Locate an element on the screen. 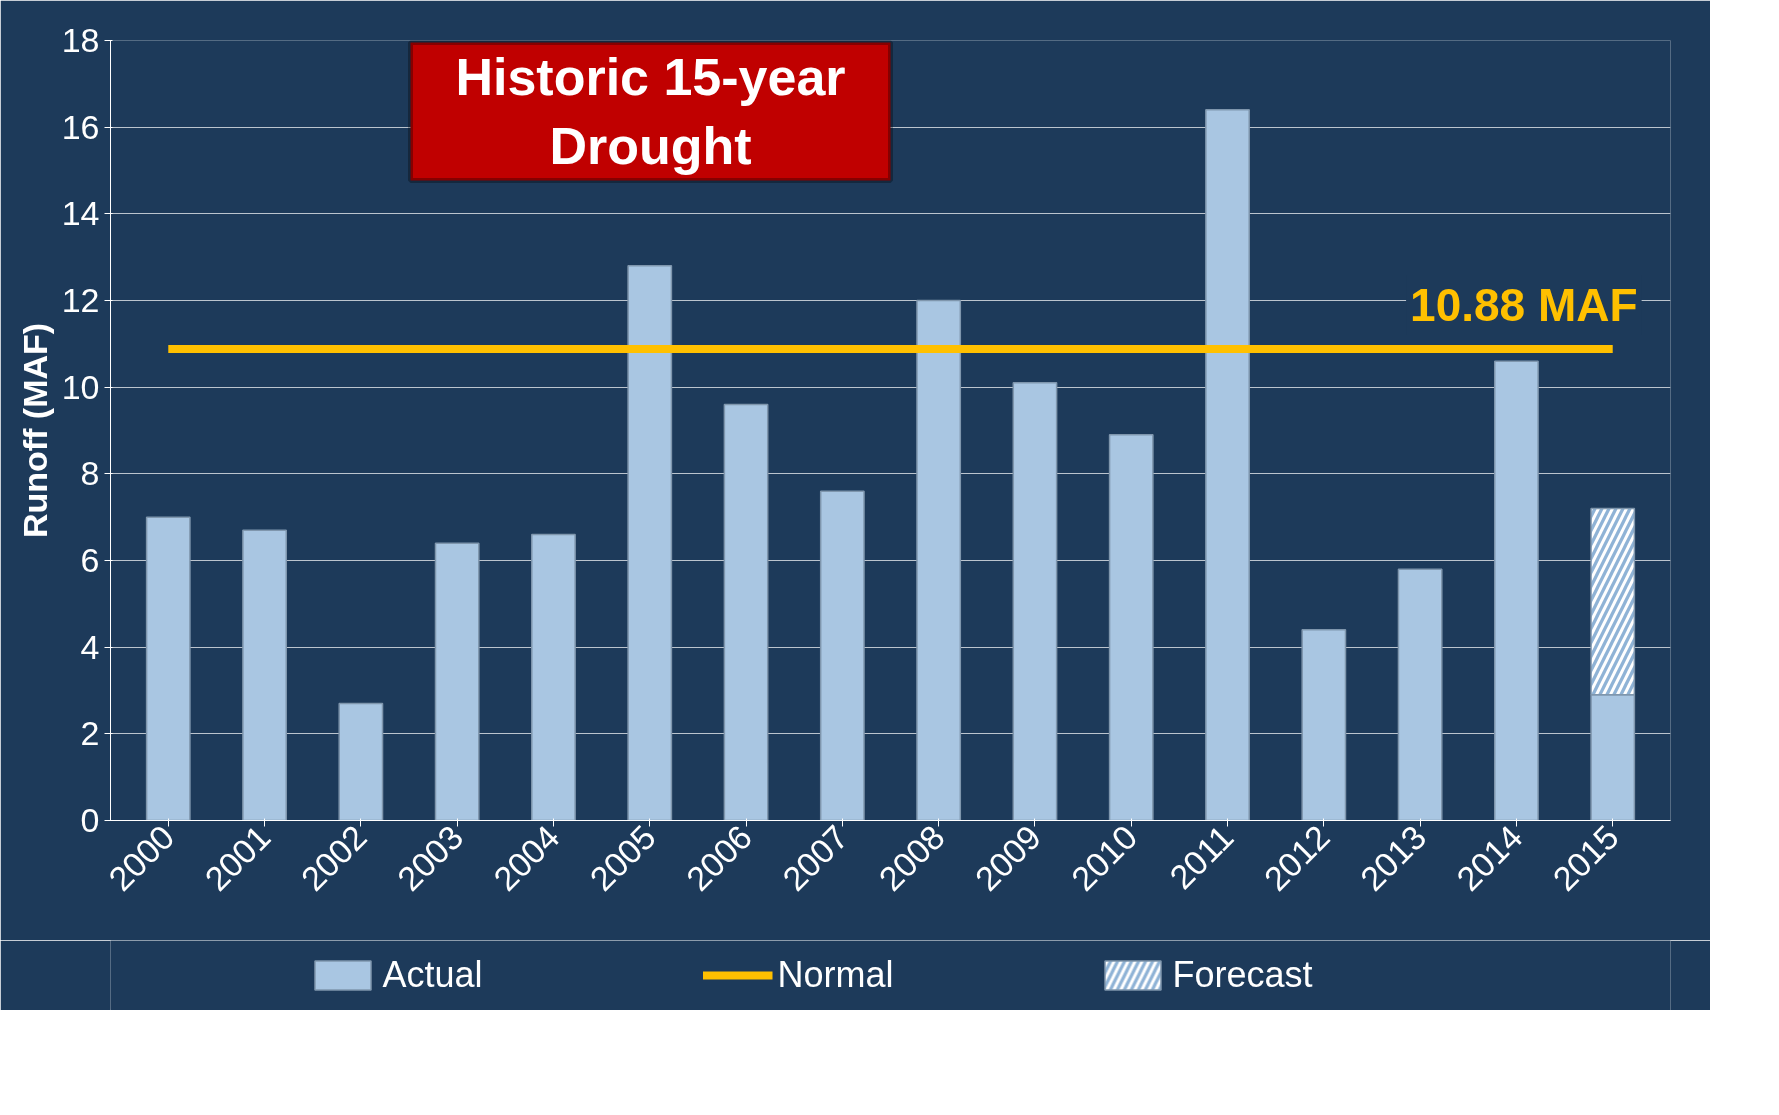  y-tick-label: 14 is located at coordinates (80, 213).